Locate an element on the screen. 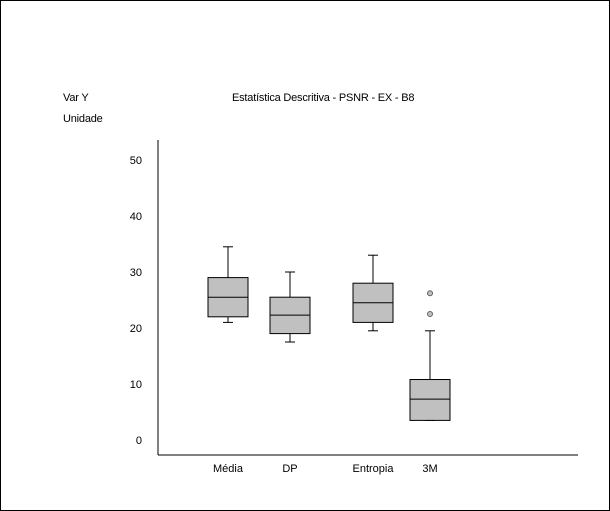  y-tick-label: 10 is located at coordinates (136, 385).